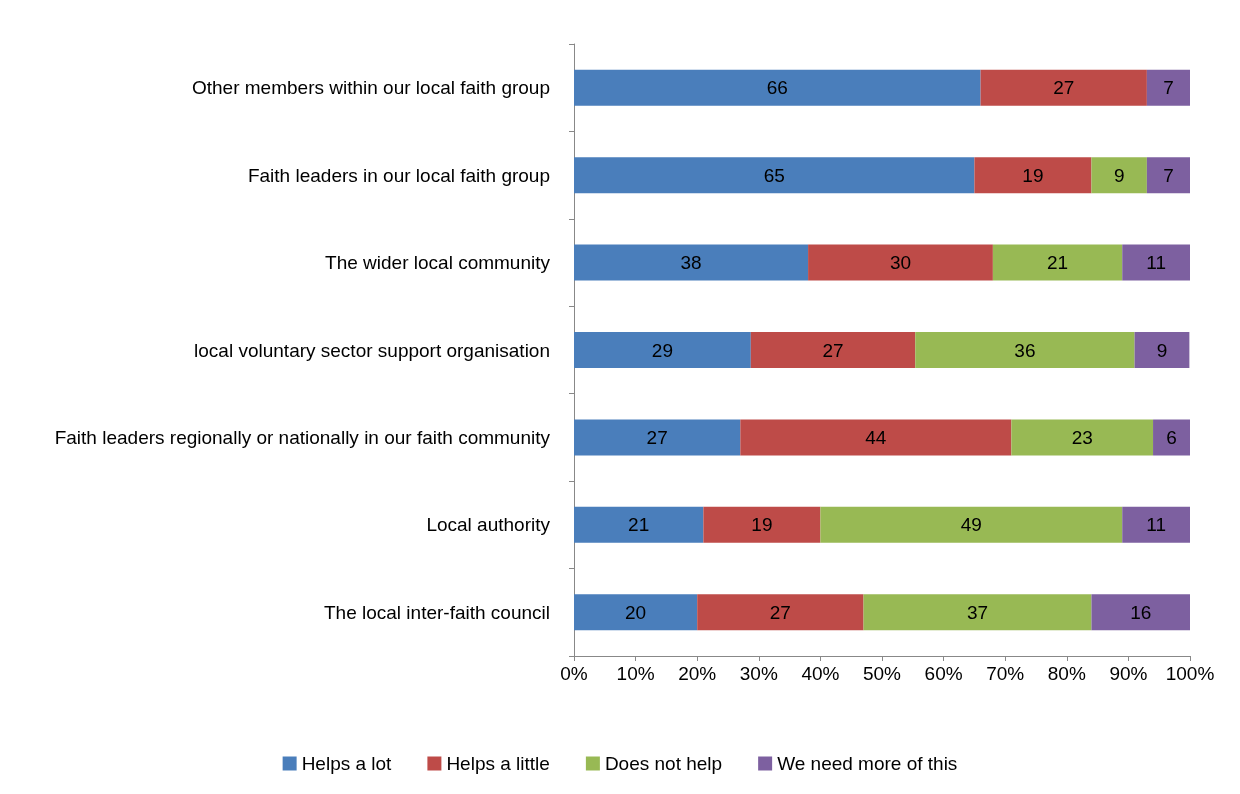 The height and width of the screenshot is (794, 1240). I want to click on data-label: 38, so click(691, 263).